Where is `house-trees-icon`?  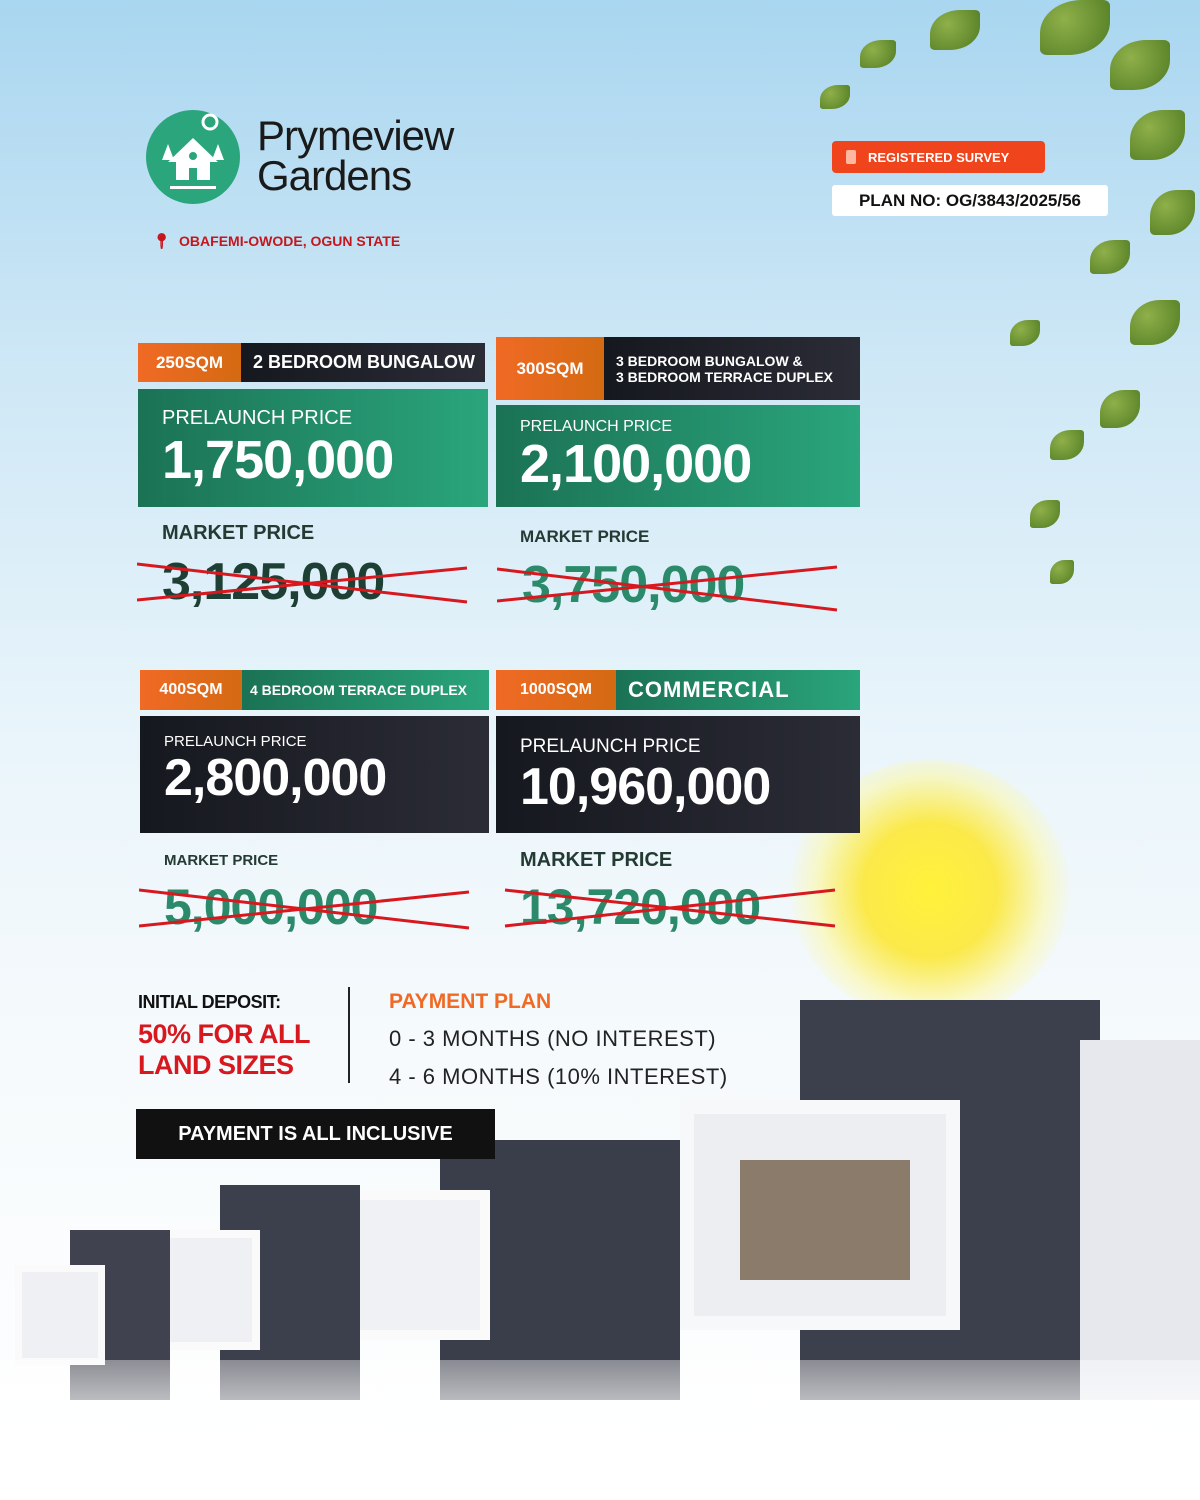 house-trees-icon is located at coordinates (193, 151).